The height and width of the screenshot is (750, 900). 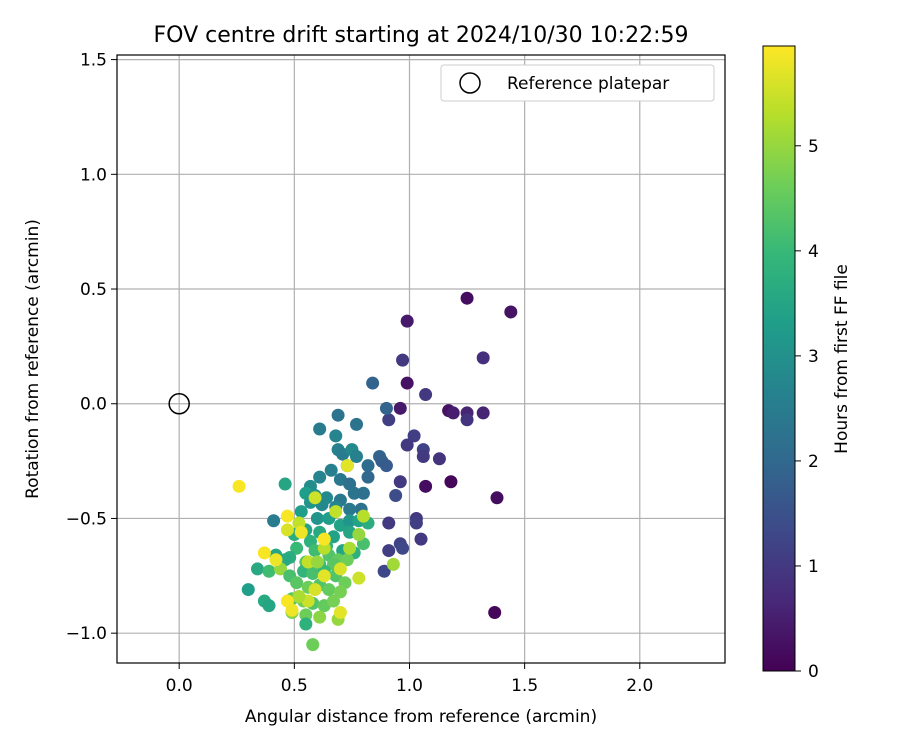 What do you see at coordinates (294, 686) in the screenshot?
I see `x-tick-label: 0.5` at bounding box center [294, 686].